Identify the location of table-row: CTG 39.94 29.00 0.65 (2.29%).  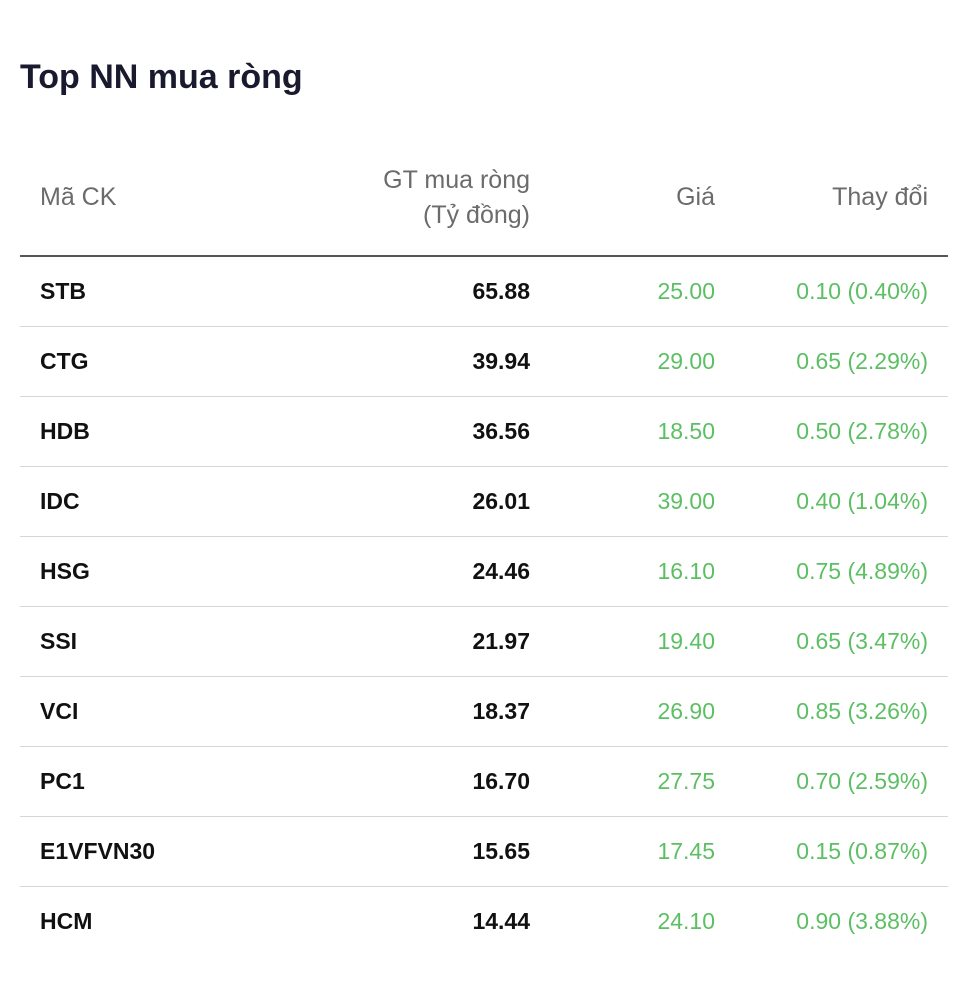
(484, 361).